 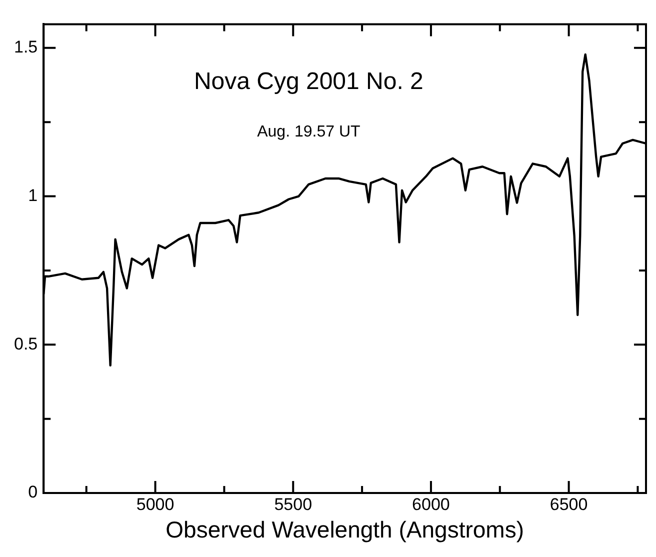 I want to click on text: Aug. 19.57 UT, so click(x=308, y=132).